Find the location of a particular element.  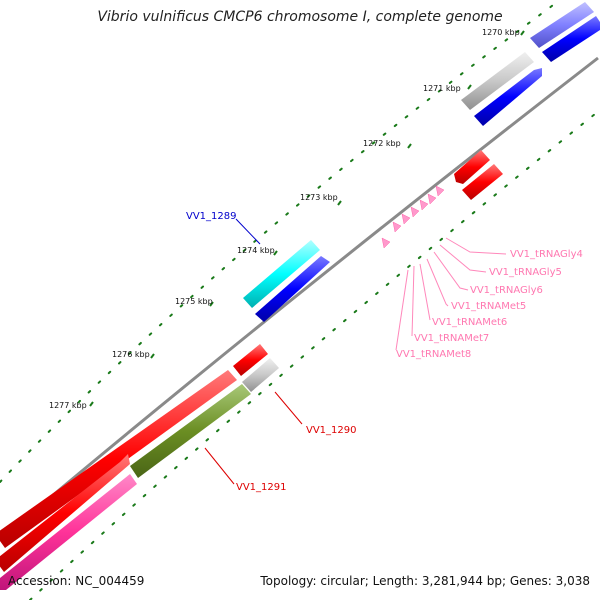

label-trna-met8: VV1_tRNAMet8 is located at coordinates (433, 354).